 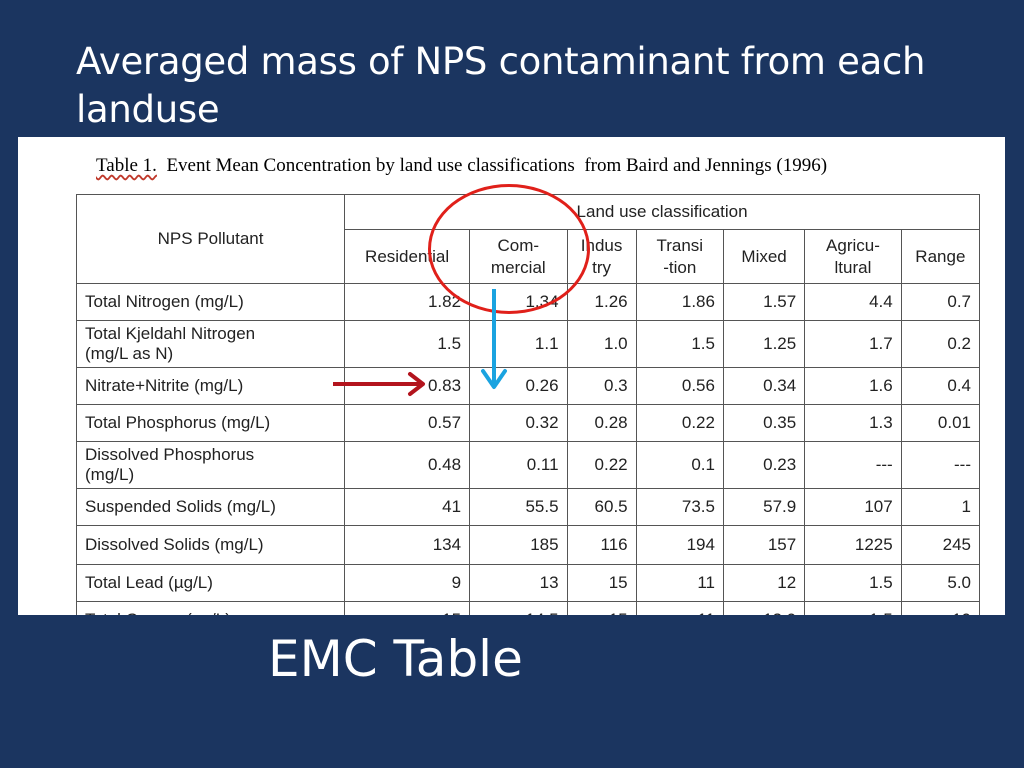 What do you see at coordinates (853, 256) in the screenshot?
I see `column-header-agricultural: Agricu- ltural` at bounding box center [853, 256].